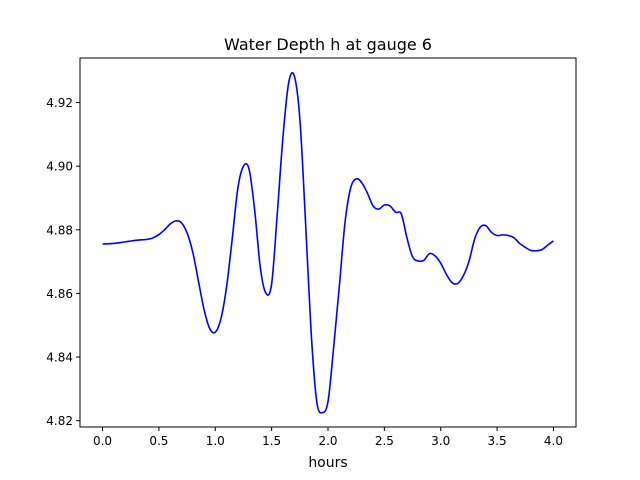 This screenshot has height=480, width=640. I want to click on x-tick-label: 1.5, so click(271, 441).